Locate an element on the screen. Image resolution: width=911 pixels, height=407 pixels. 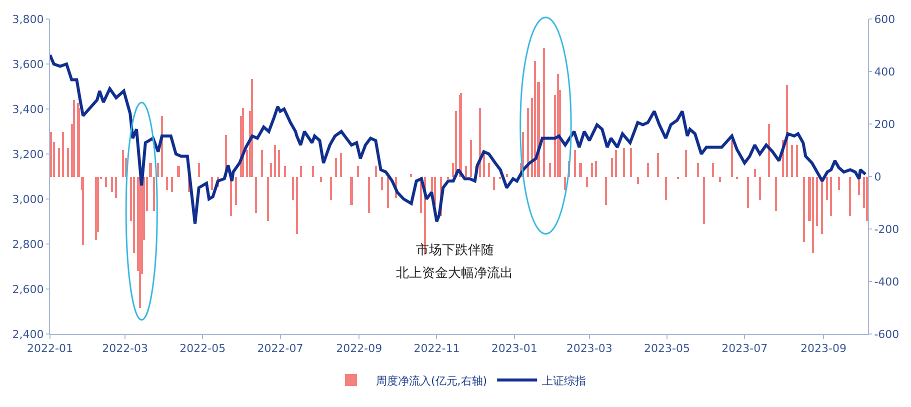
y-tick-label: 3,800 is located at coordinates (28, 19).